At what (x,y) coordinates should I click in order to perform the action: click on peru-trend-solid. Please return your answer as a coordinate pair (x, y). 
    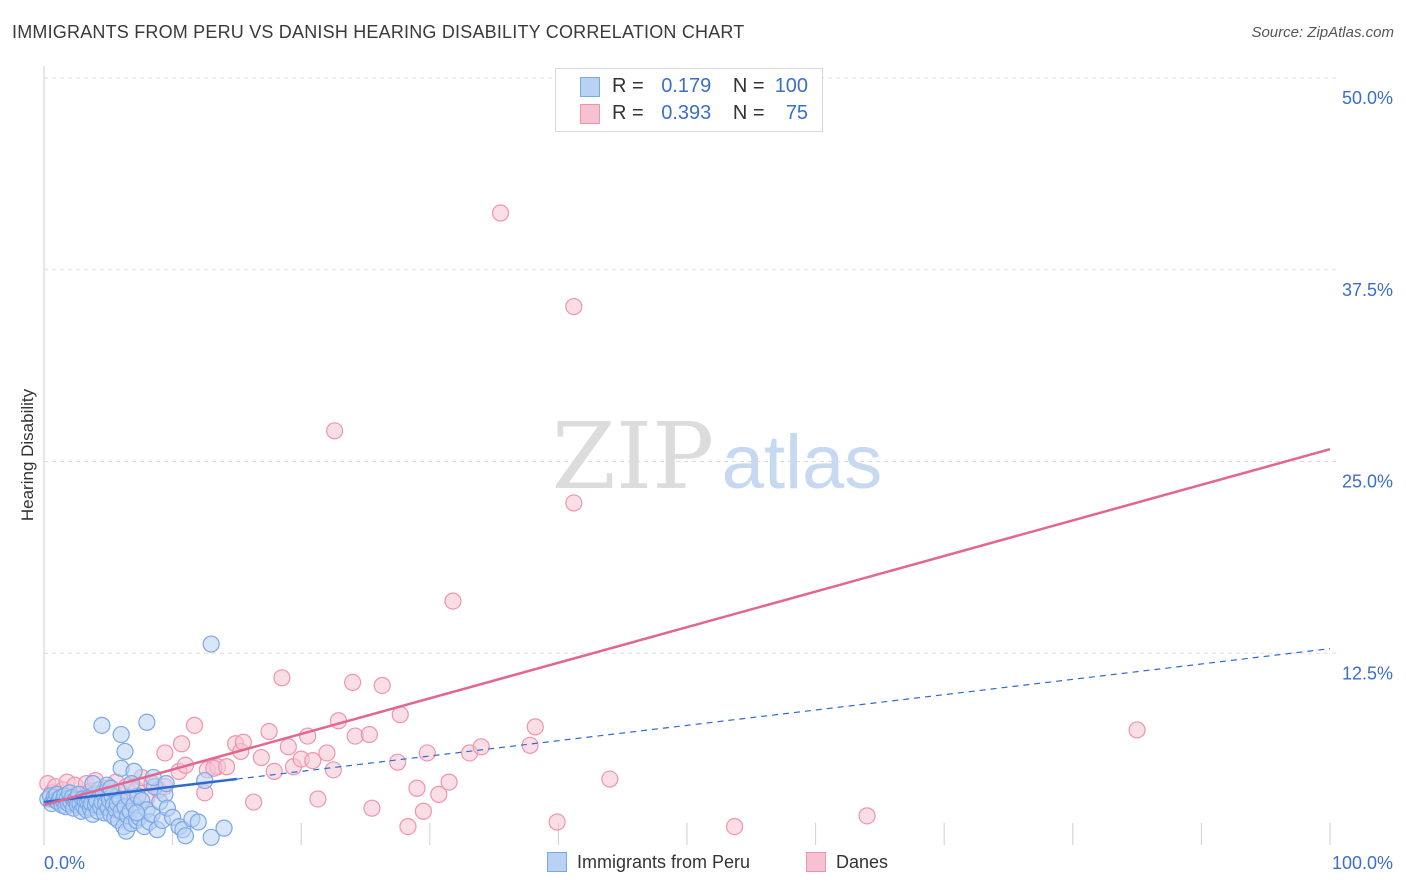
    Looking at the image, I should click on (140, 790).